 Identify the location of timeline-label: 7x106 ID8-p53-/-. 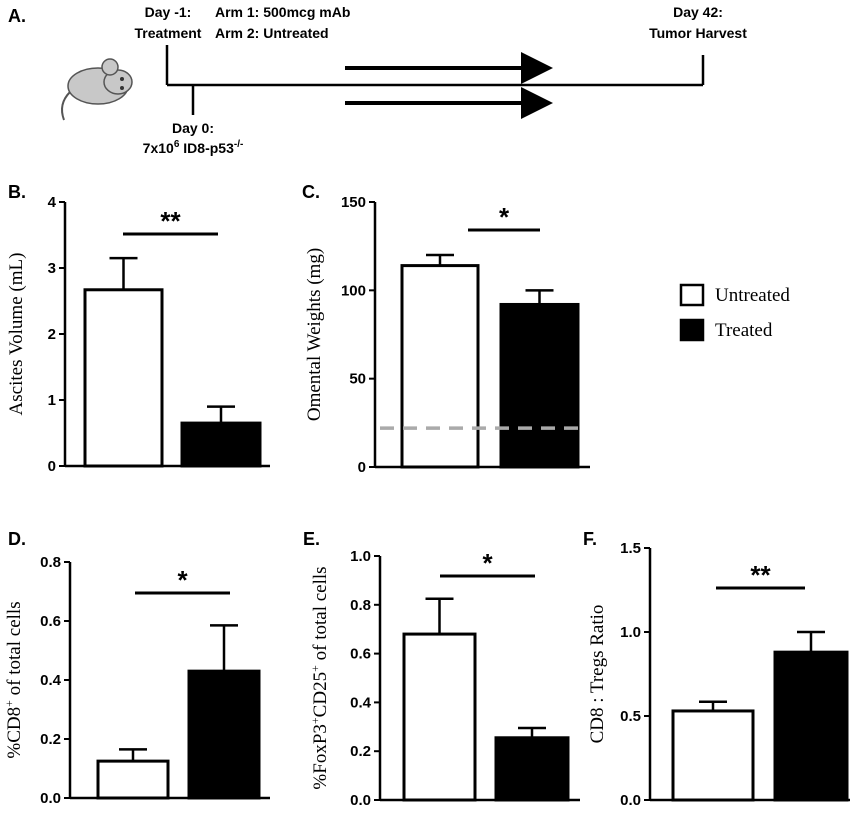
(193, 147).